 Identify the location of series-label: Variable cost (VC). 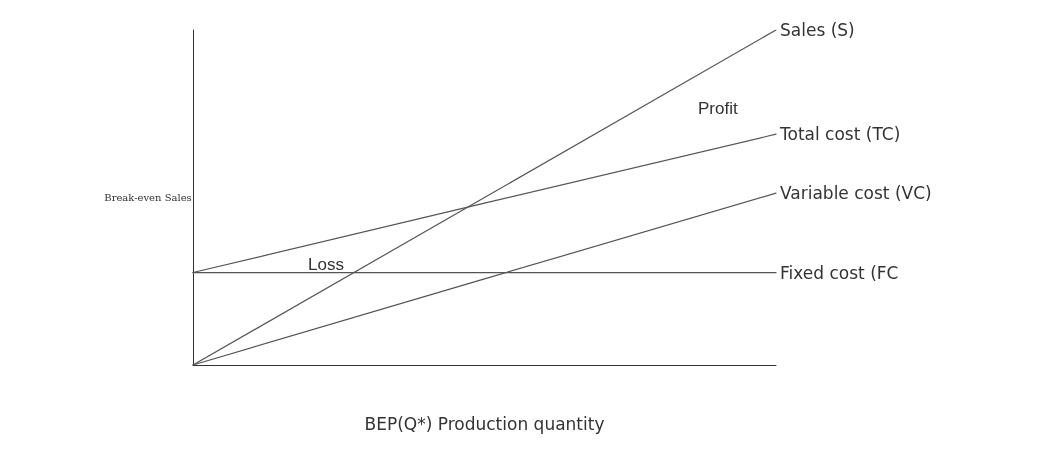
(856, 193).